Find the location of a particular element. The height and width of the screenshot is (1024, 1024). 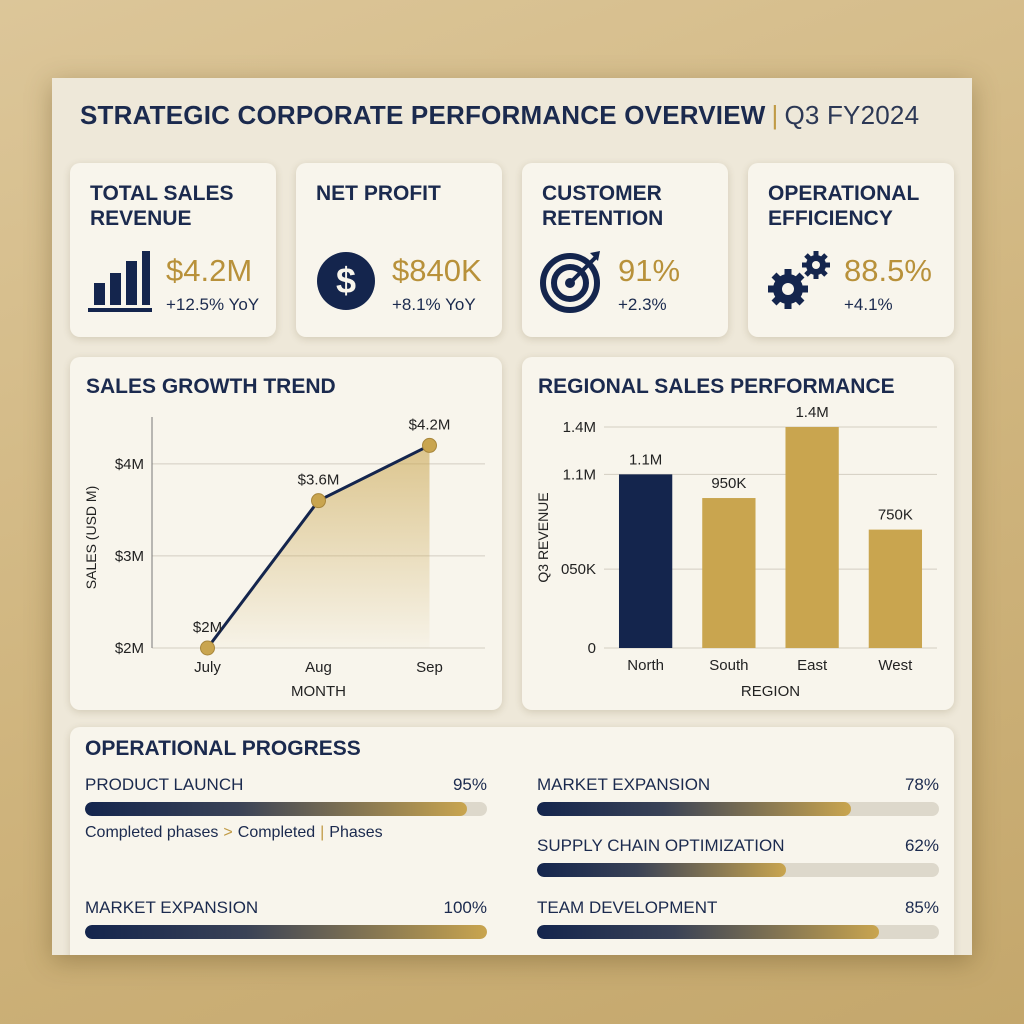

y-tick-label: $4M is located at coordinates (129, 464).